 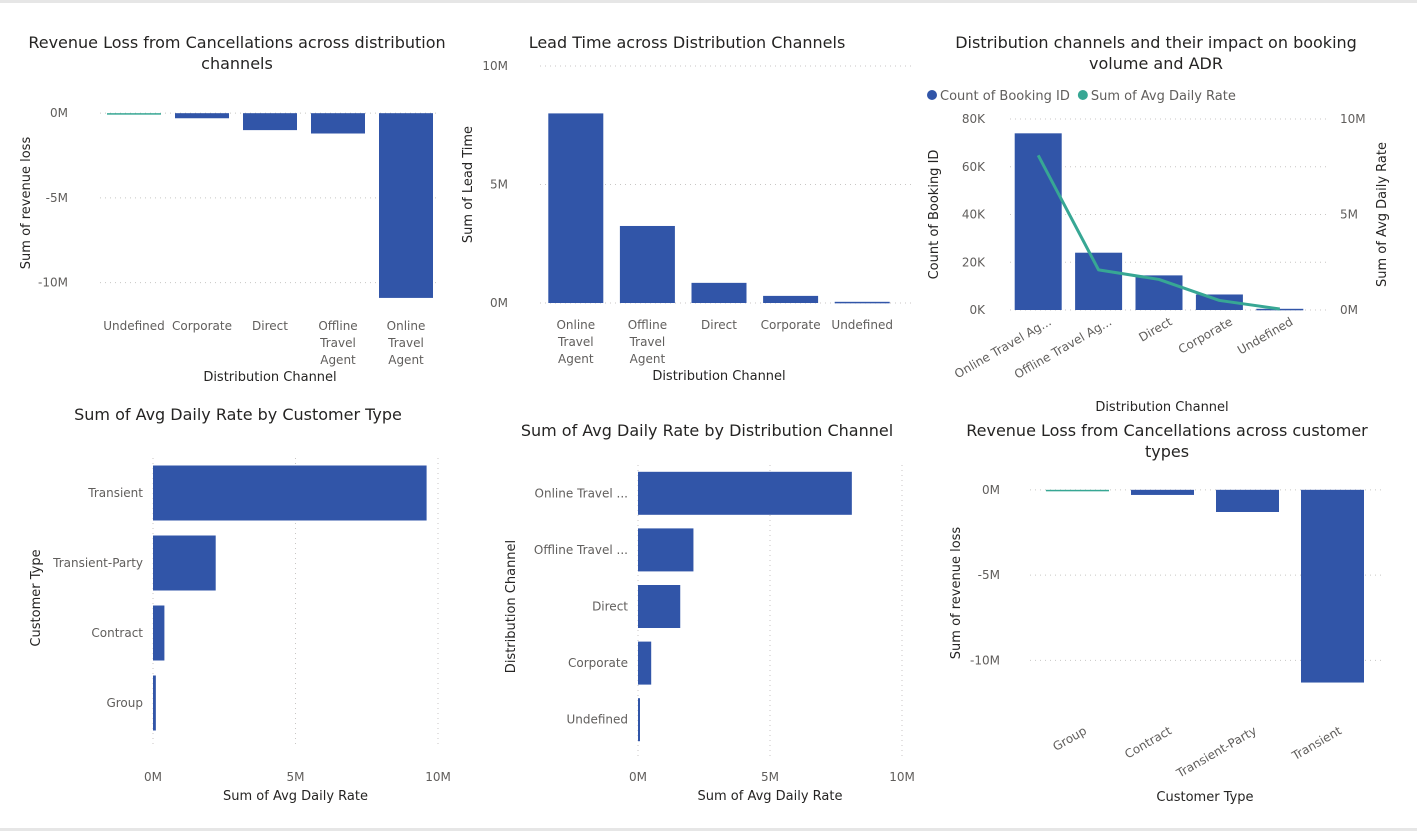 I want to click on c3-y2axis-title: Sum of Avg Daily Rate, so click(x=1382, y=214).